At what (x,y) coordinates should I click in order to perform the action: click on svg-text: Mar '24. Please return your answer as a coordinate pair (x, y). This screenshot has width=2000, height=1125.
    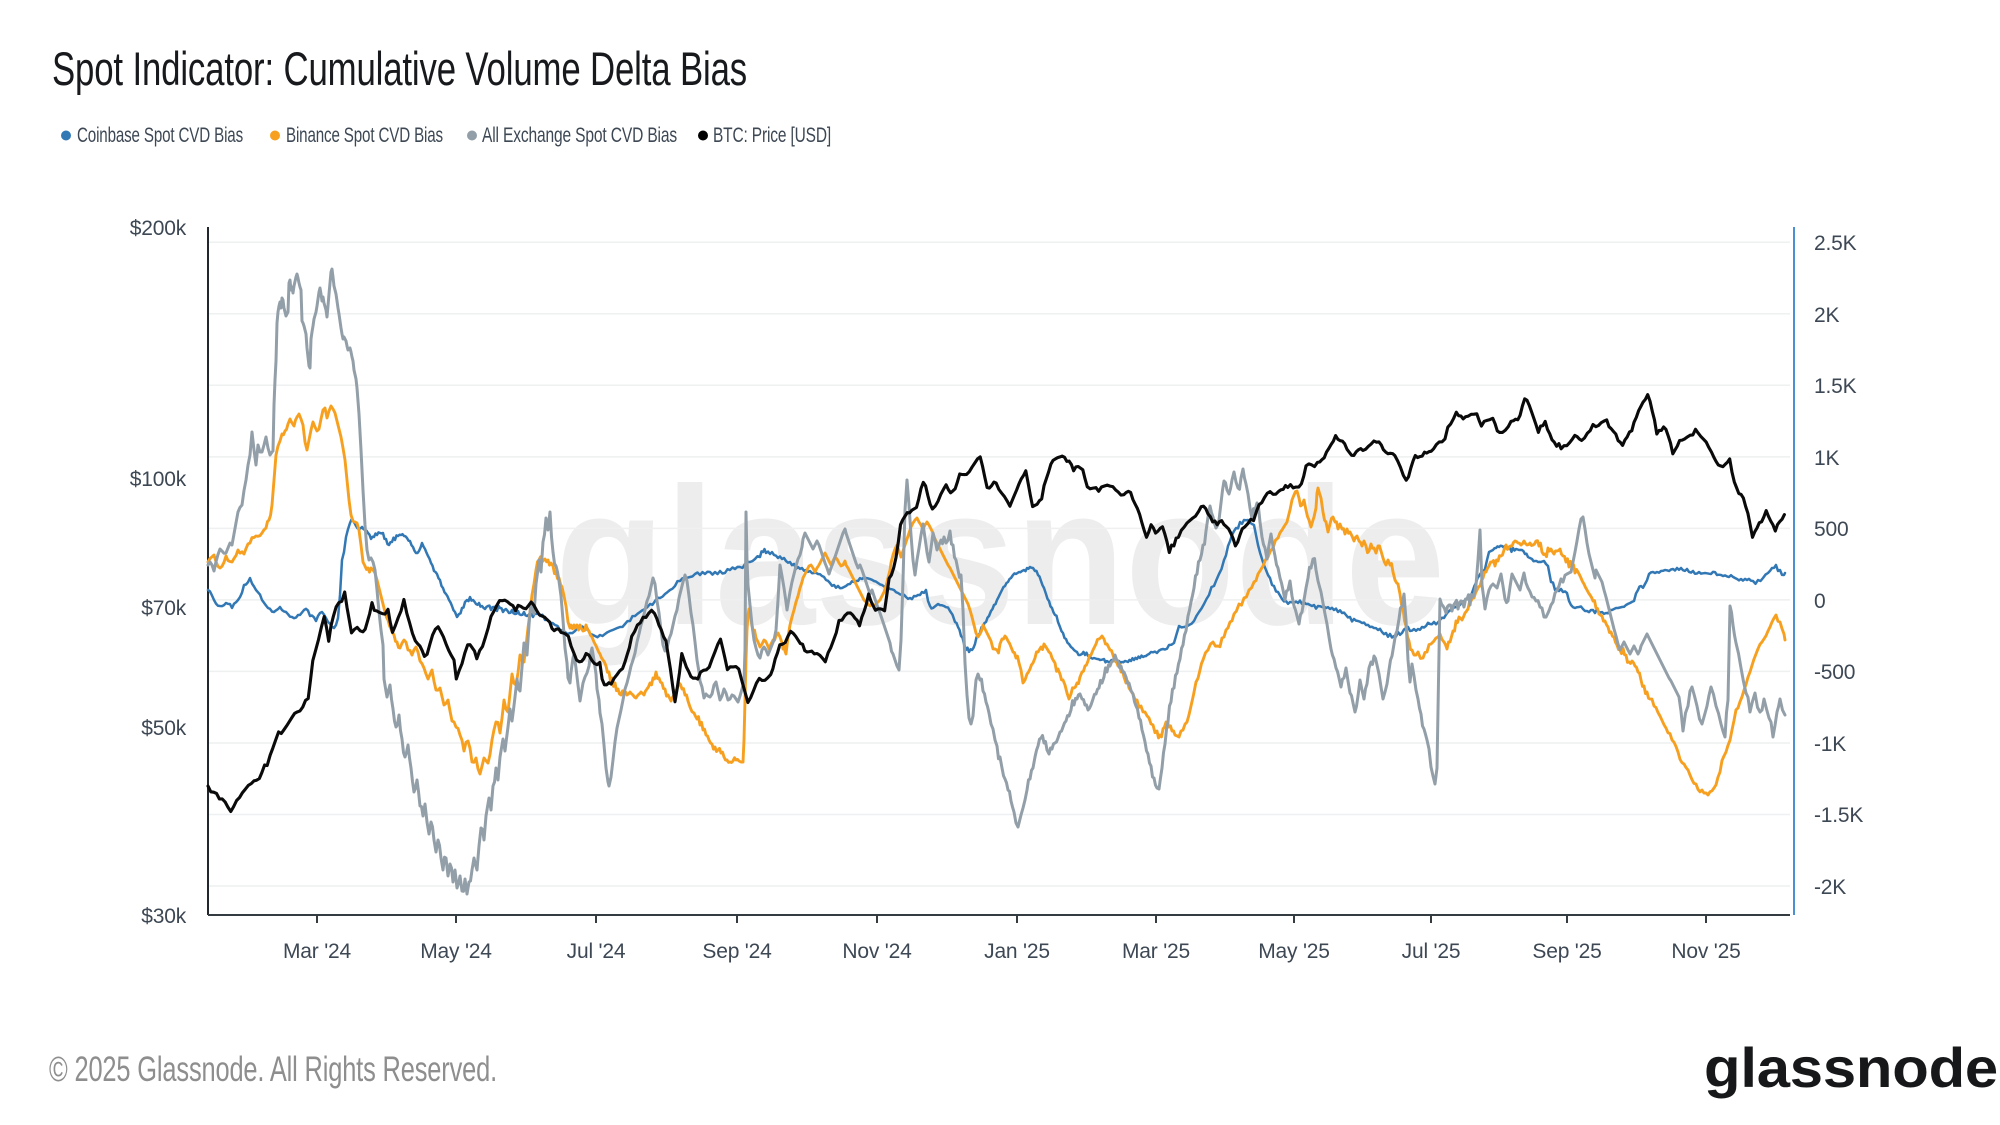
    Looking at the image, I should click on (317, 951).